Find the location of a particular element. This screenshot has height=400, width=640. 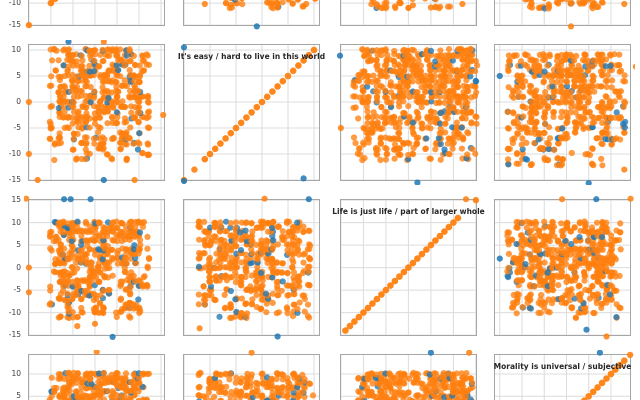

panel-r1c1 is located at coordinates (95, 14).